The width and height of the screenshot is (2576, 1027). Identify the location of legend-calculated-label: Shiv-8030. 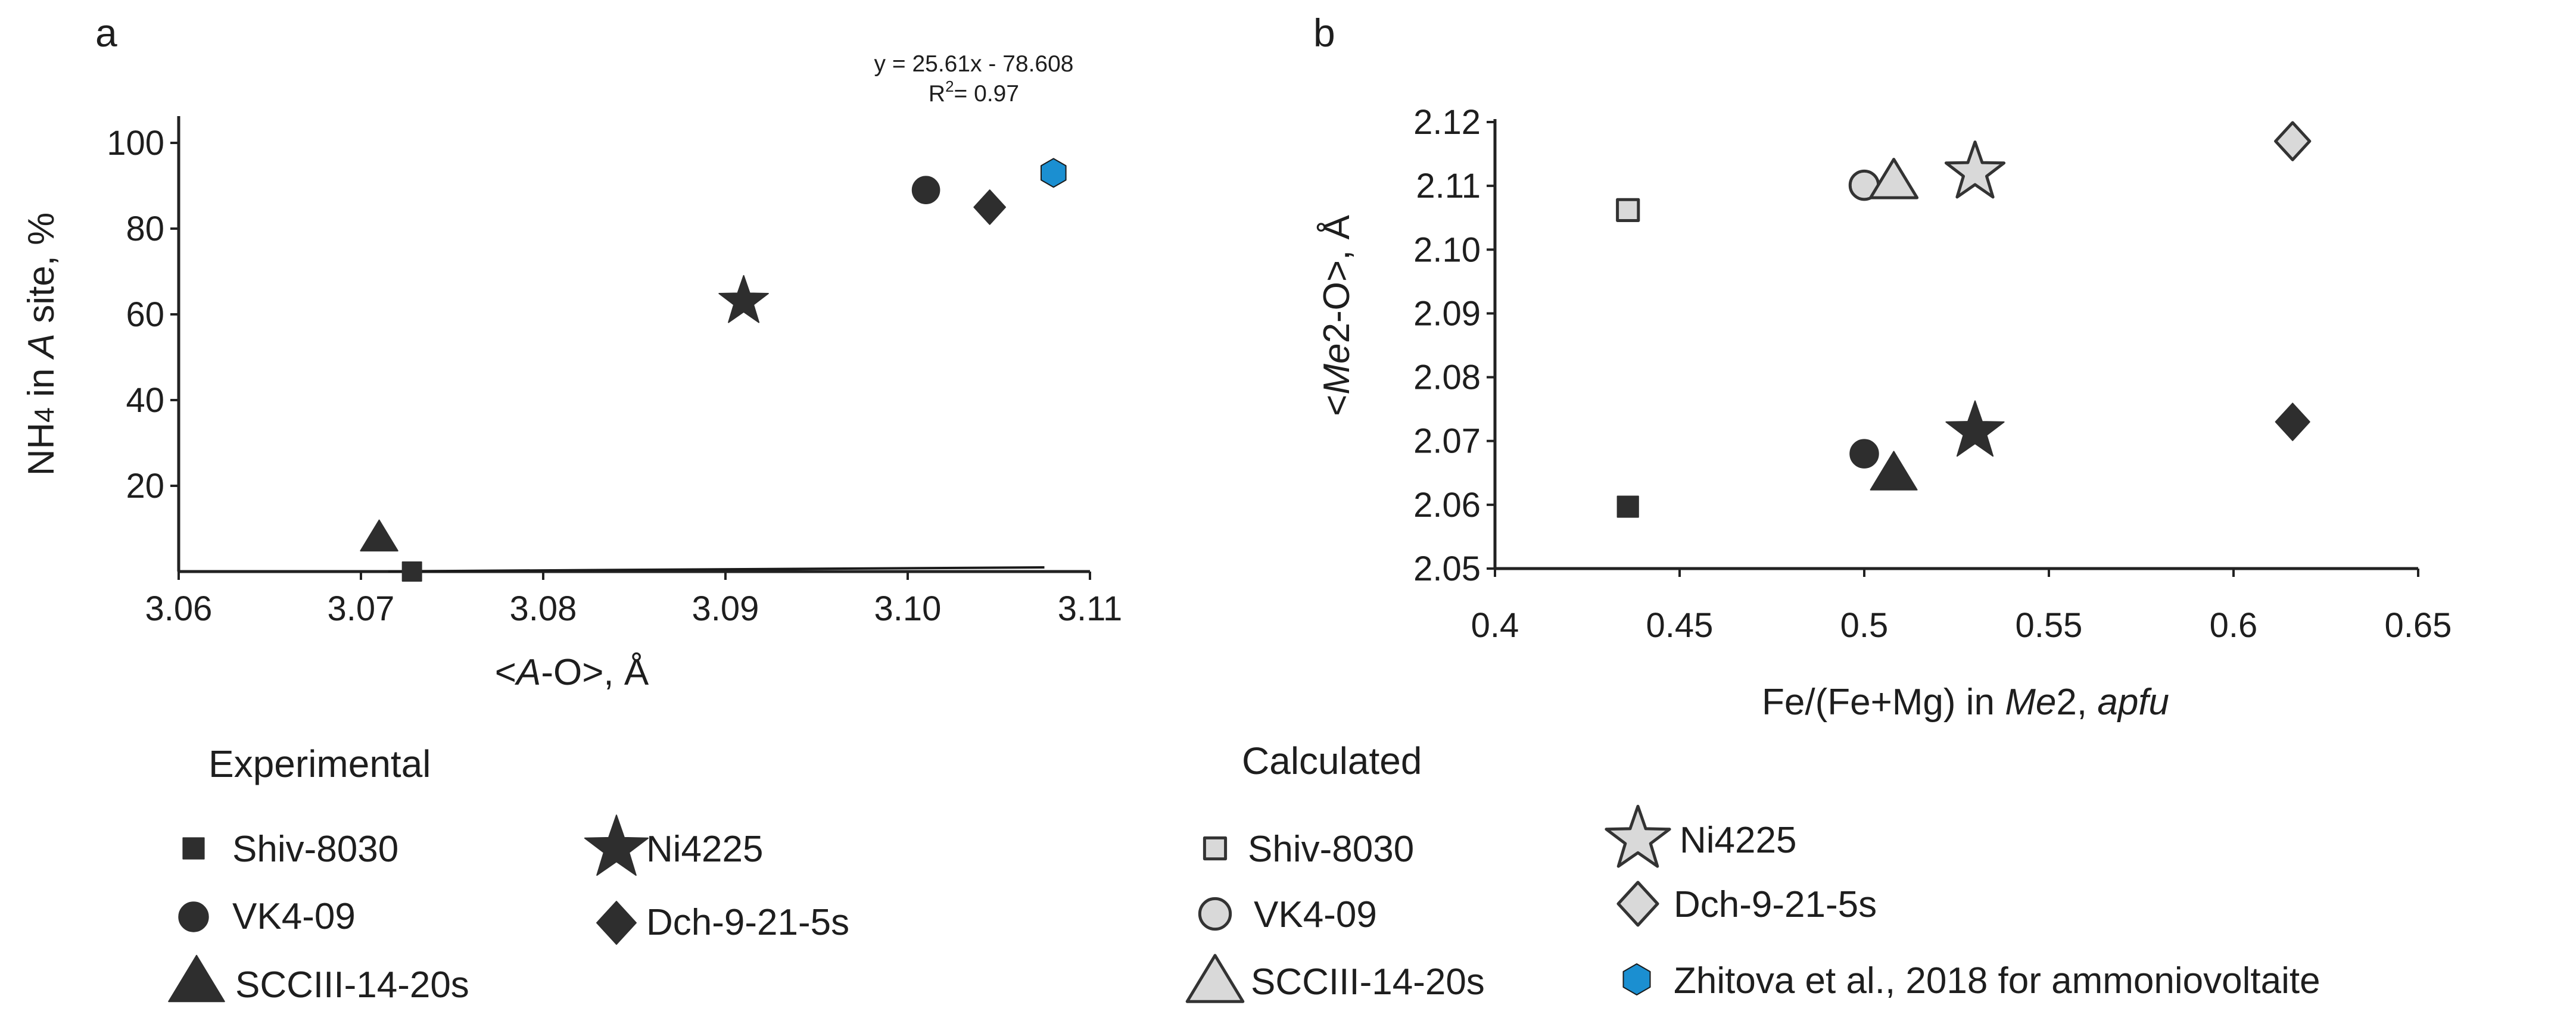
(1331, 849).